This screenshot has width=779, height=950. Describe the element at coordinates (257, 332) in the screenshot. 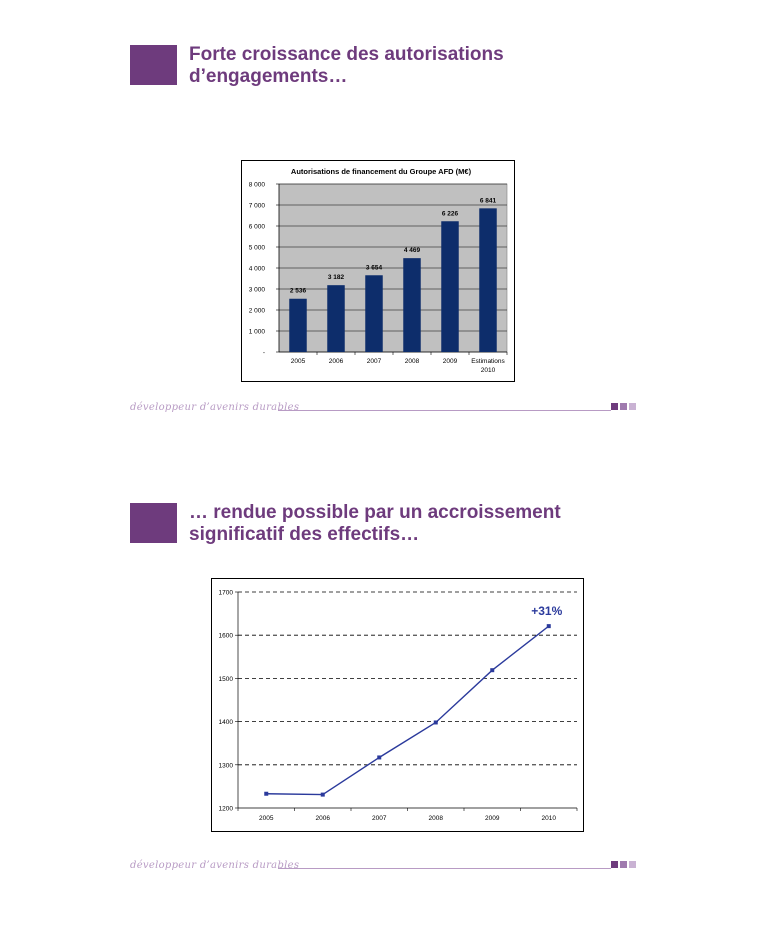

I see `y-tick-label: 1 000` at that location.